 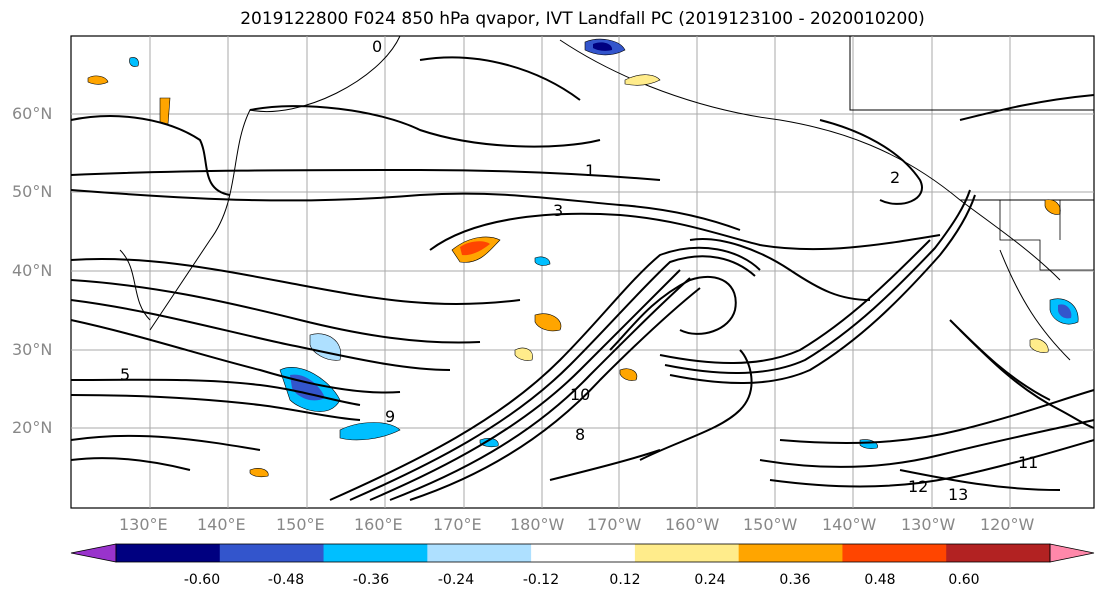 I want to click on lon-label: 130°E, so click(x=143, y=524).